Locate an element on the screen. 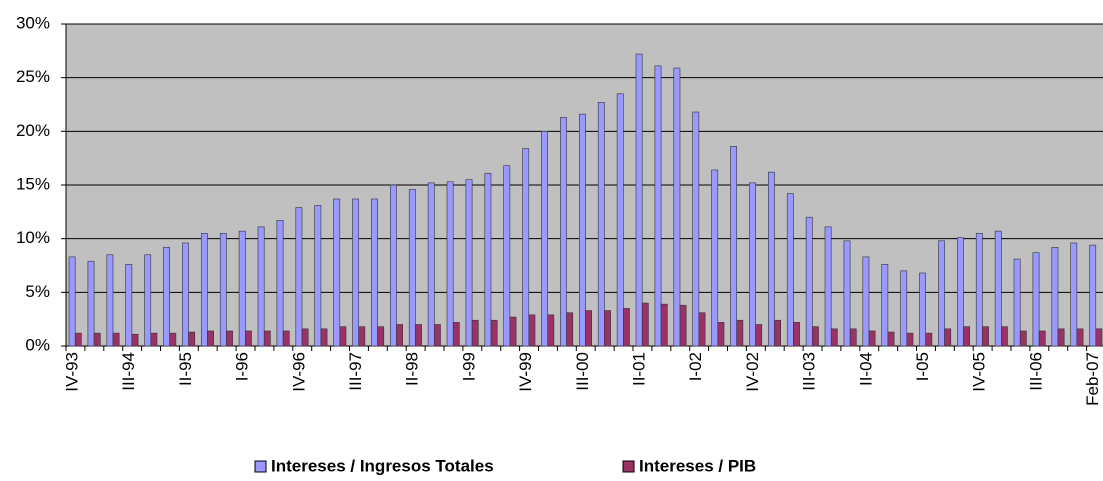 The width and height of the screenshot is (1103, 481). x-tick-label: II-95 is located at coordinates (185, 369).